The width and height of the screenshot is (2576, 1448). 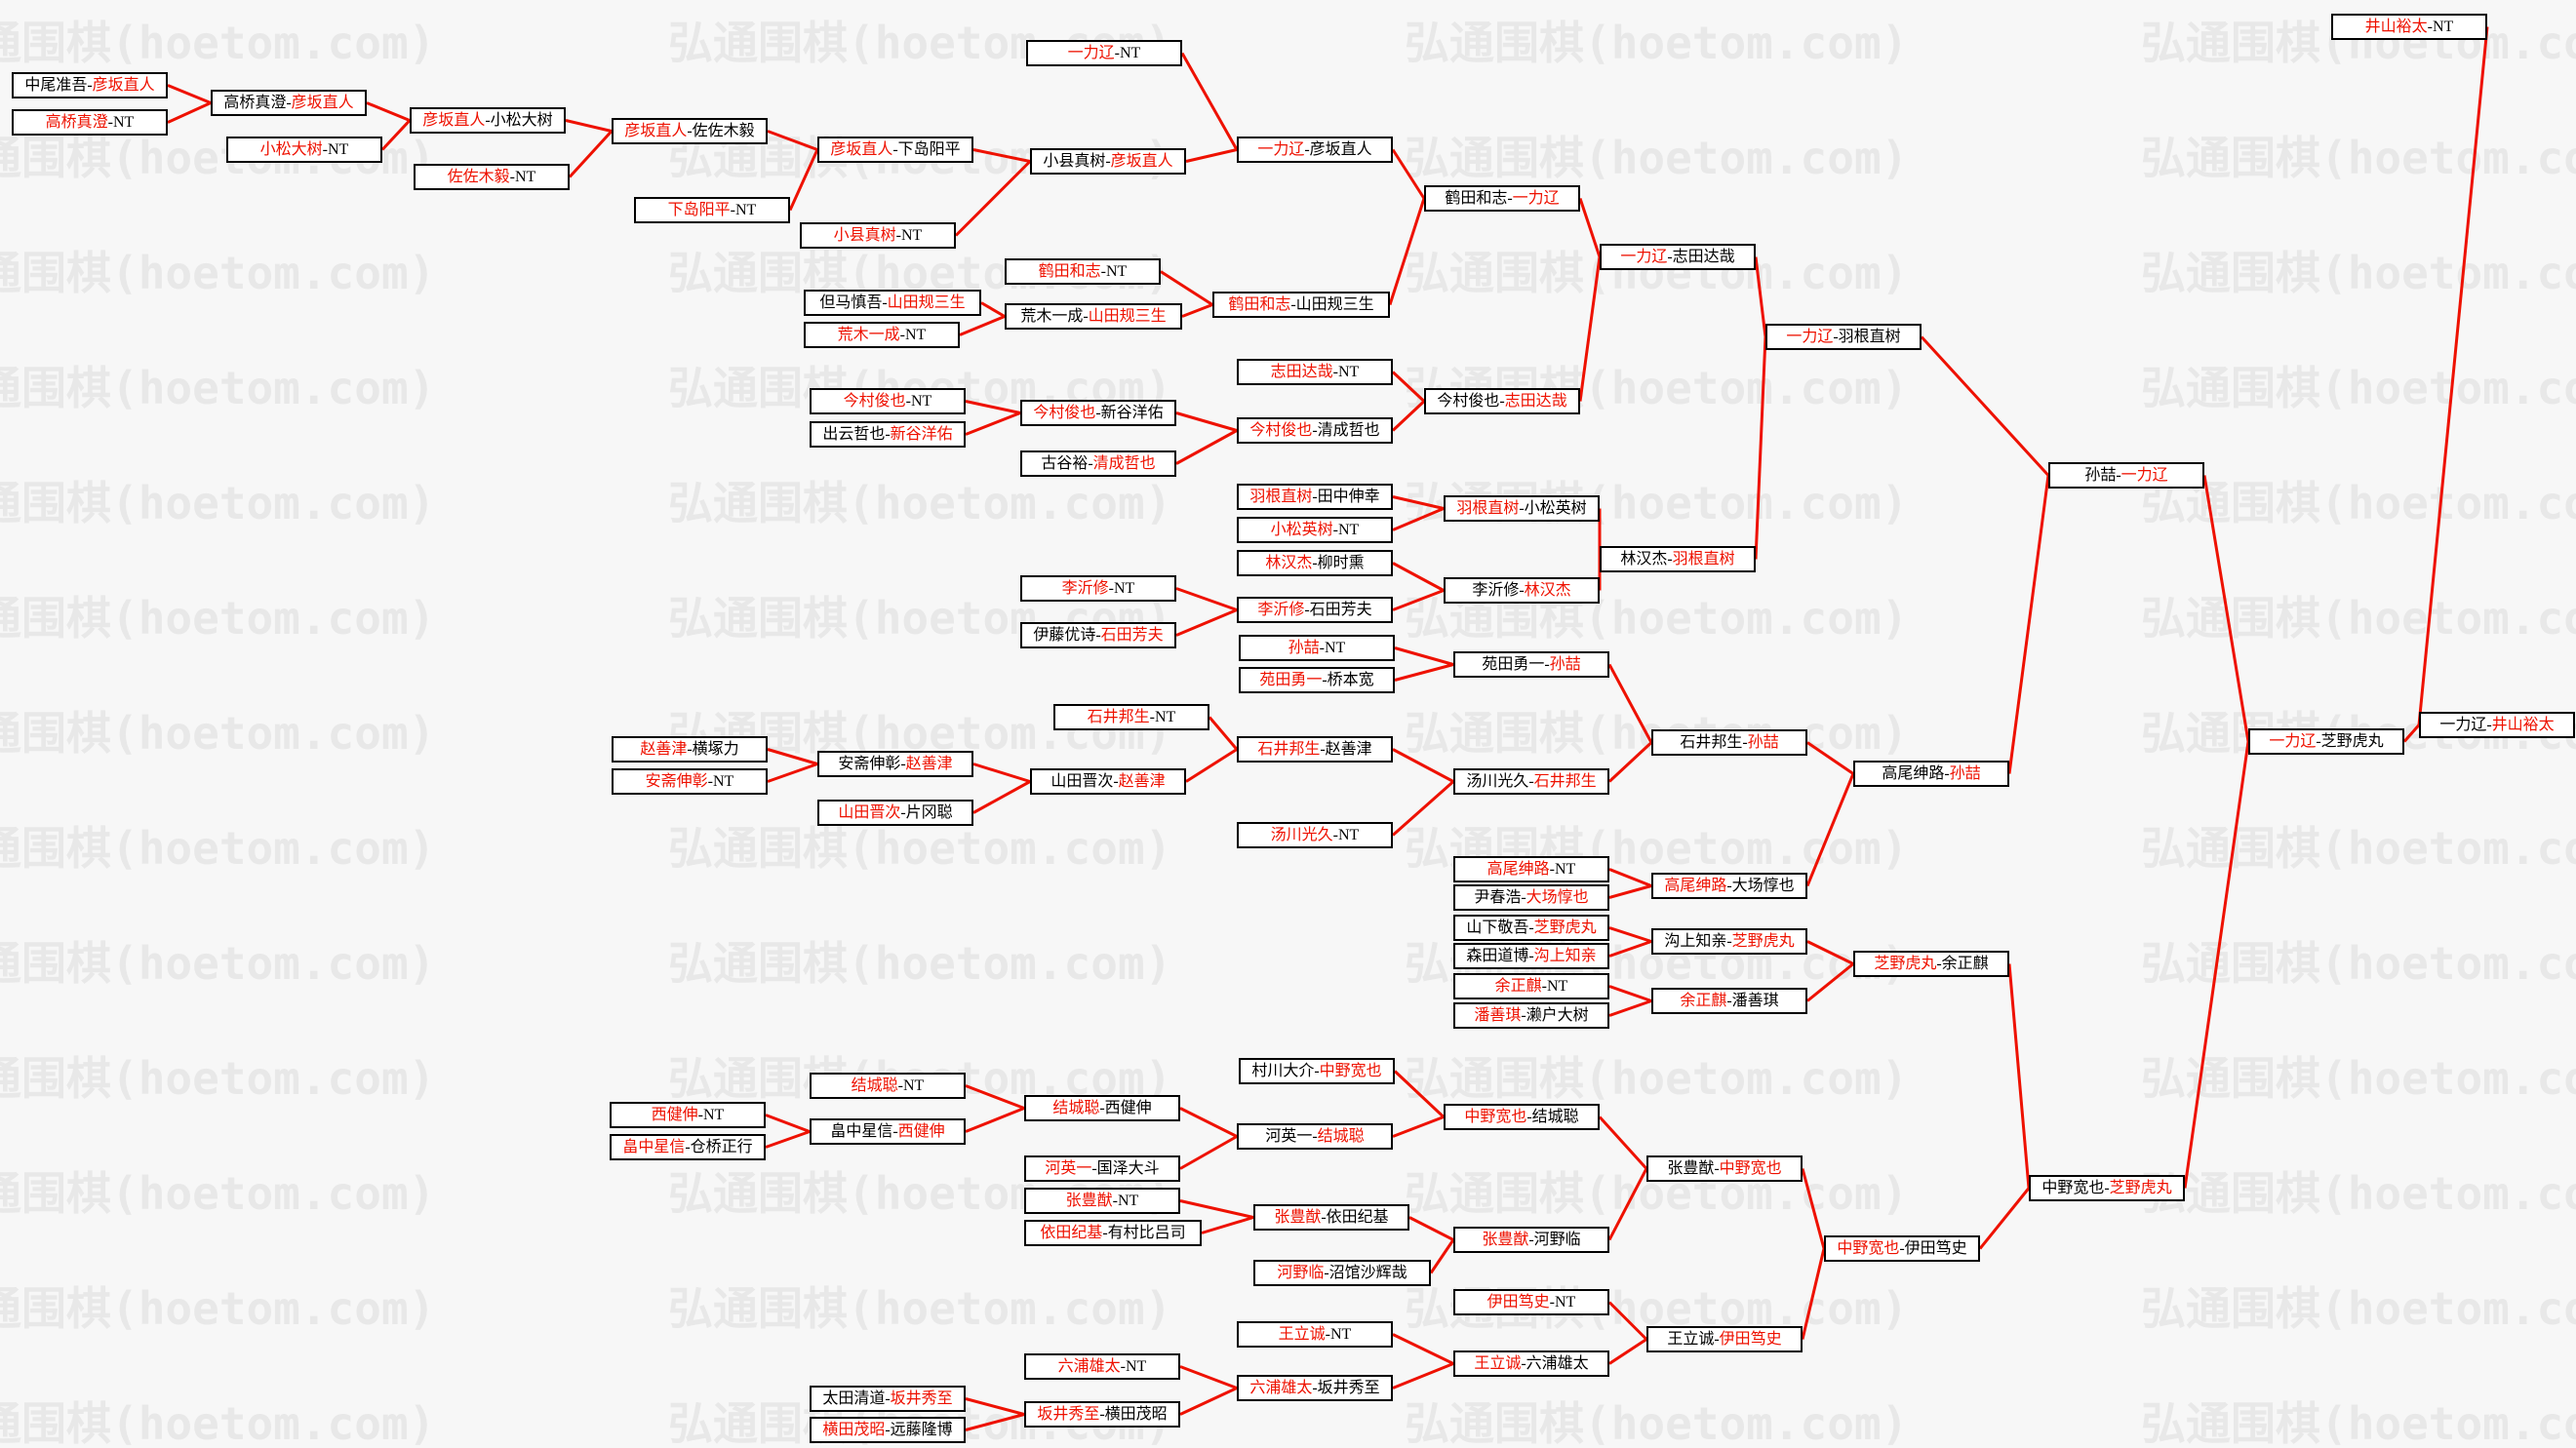 What do you see at coordinates (864, 235) in the screenshot?
I see `player-name-left: 小县真树` at bounding box center [864, 235].